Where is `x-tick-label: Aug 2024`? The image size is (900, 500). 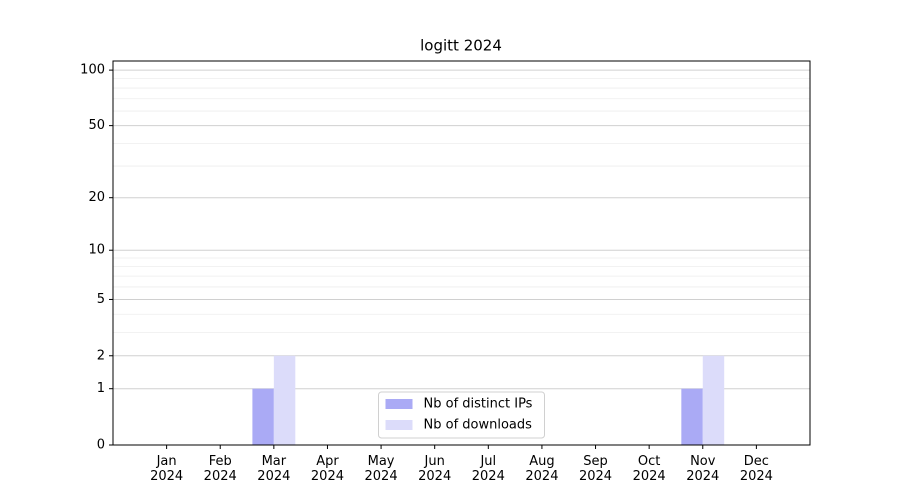 x-tick-label: Aug 2024 is located at coordinates (542, 469).